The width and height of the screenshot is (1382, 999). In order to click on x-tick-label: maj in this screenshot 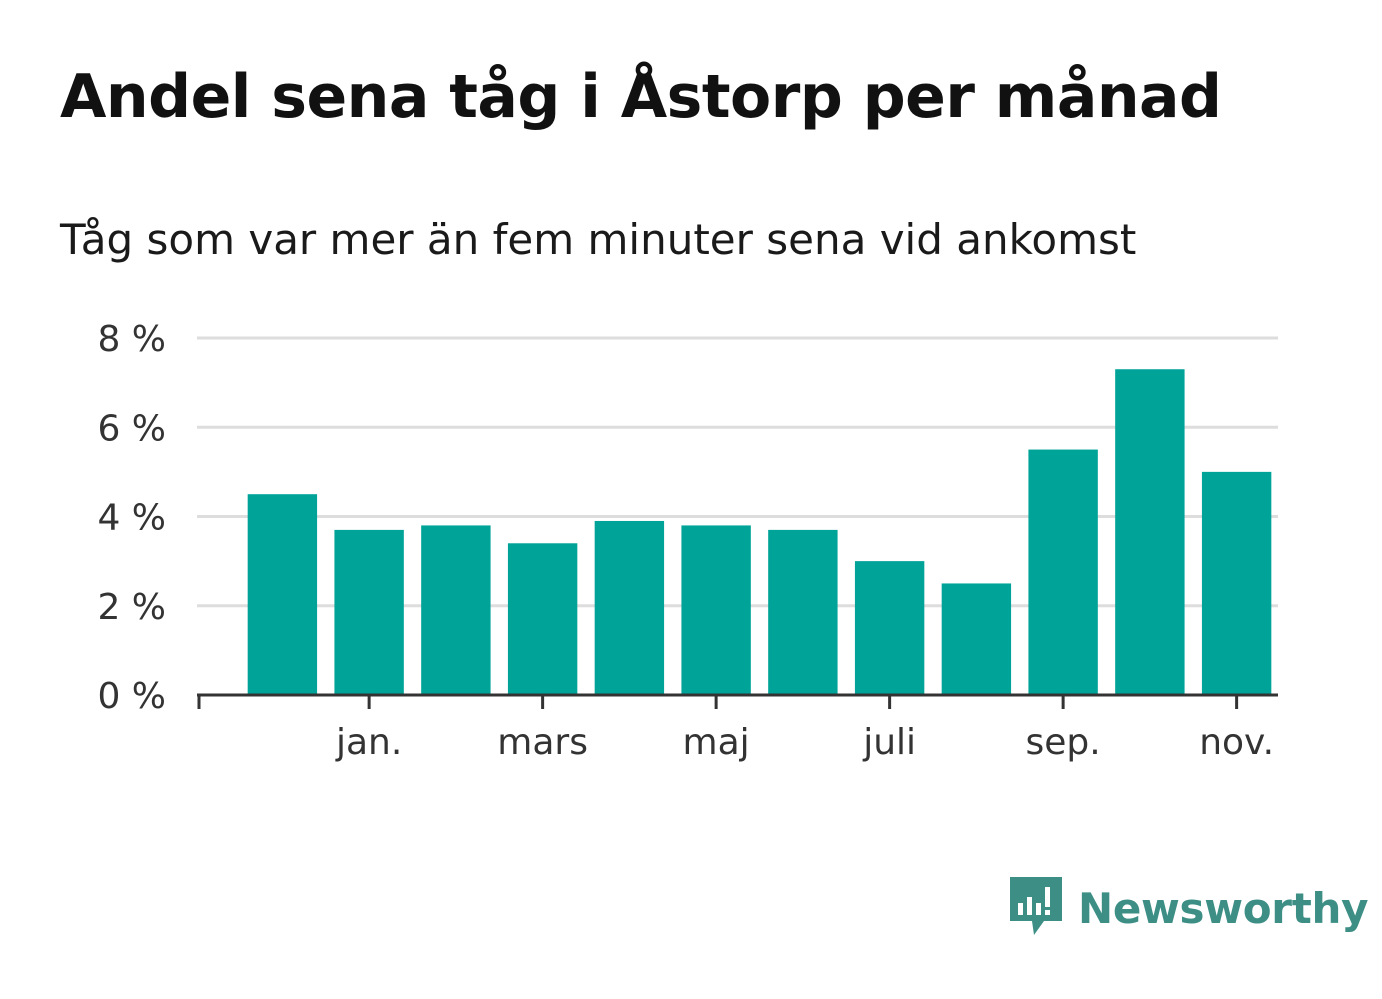, I will do `click(716, 742)`.